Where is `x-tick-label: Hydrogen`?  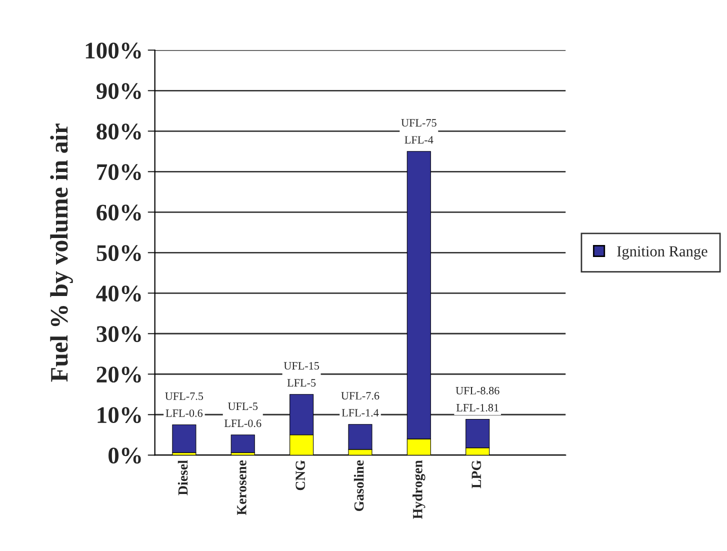 x-tick-label: Hydrogen is located at coordinates (419, 489).